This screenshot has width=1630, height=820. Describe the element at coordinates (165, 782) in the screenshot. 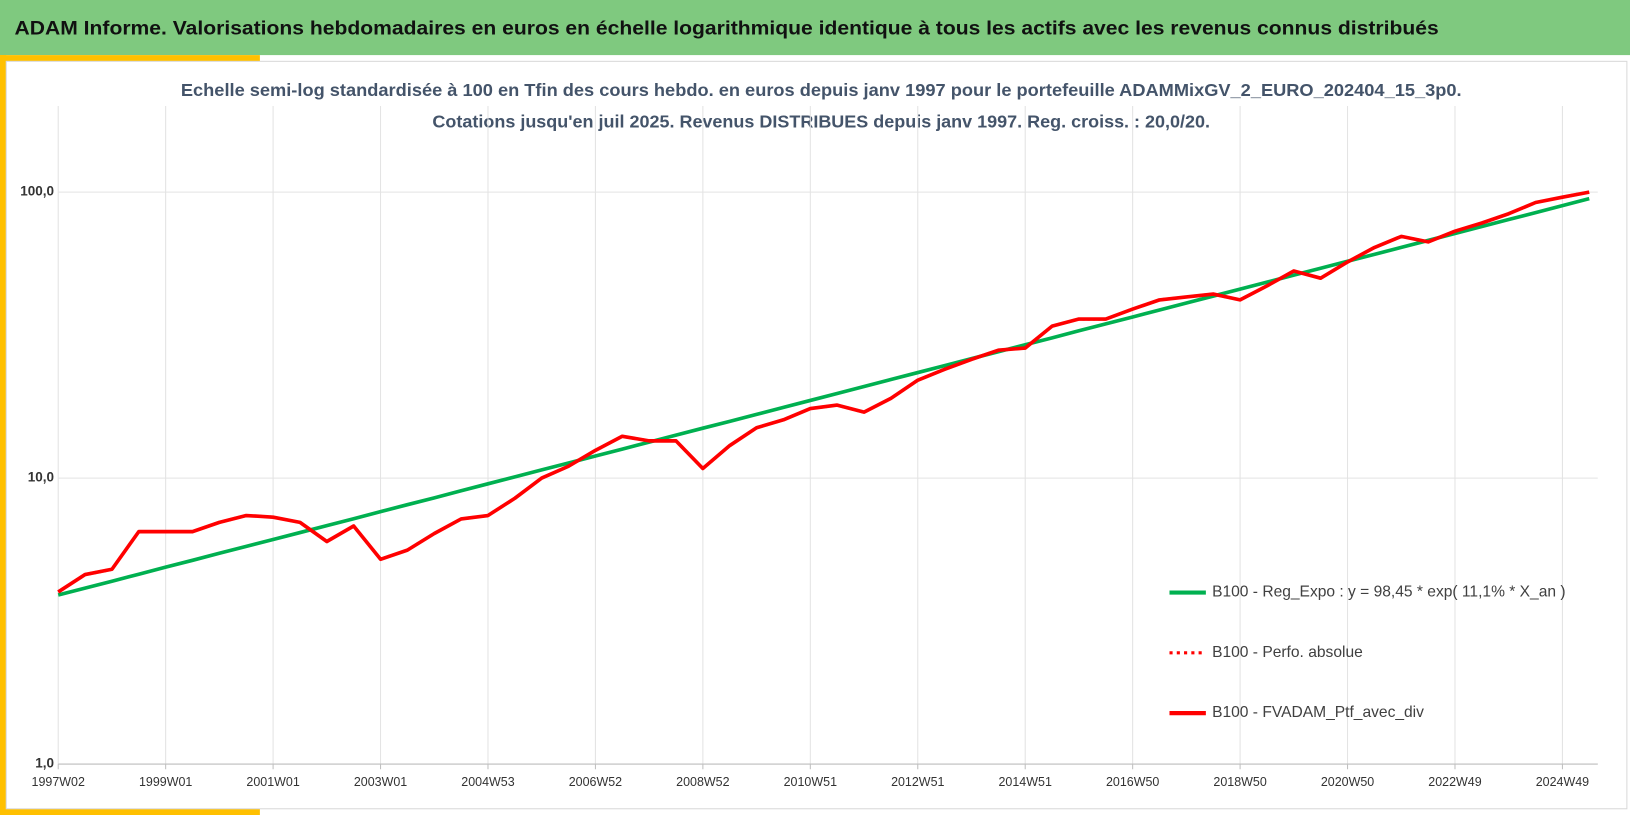

I see `x-tick-label: 1999W01` at that location.